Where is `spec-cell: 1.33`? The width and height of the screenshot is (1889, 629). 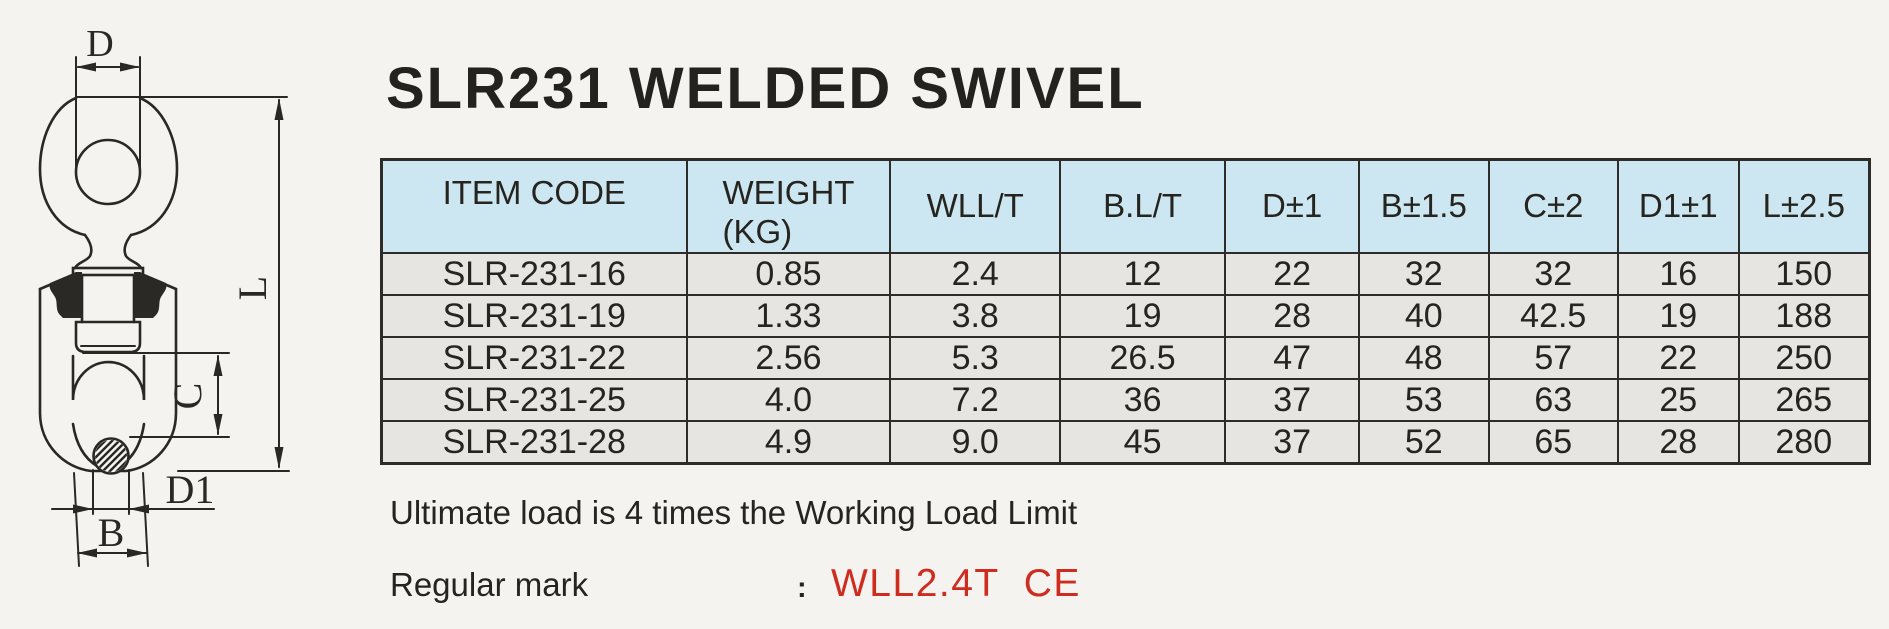 spec-cell: 1.33 is located at coordinates (788, 316).